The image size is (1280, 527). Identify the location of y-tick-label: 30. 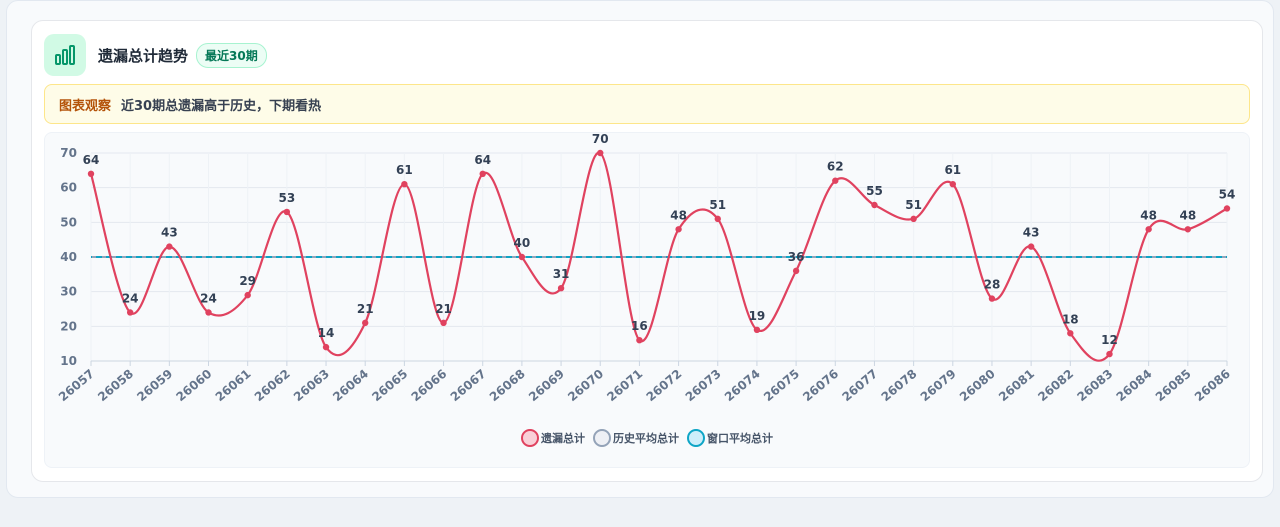
(68, 292).